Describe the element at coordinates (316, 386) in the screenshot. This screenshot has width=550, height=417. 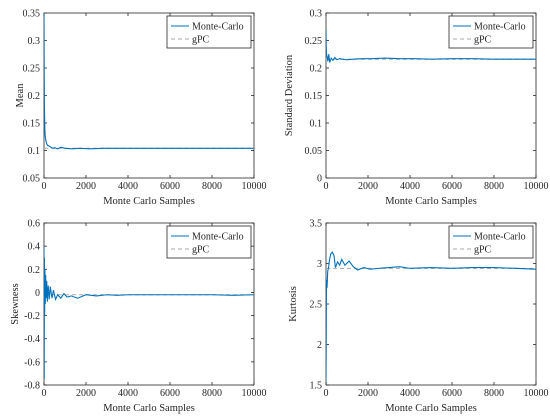
I see `y-tick-label: 1.5` at that location.